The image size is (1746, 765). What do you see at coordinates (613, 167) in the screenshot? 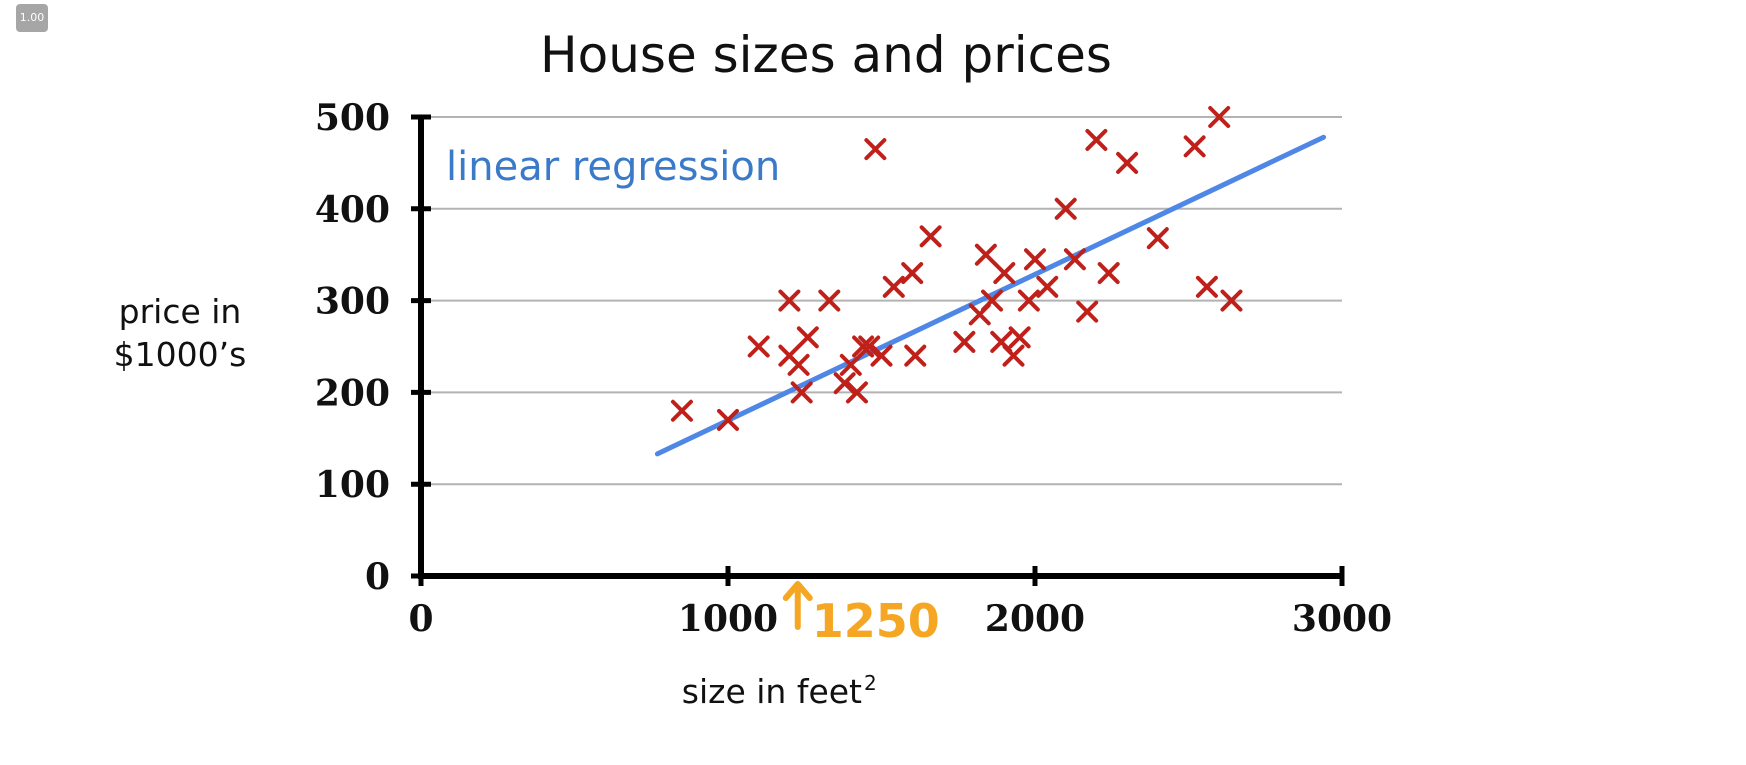
I see `regression-label: linear regression` at bounding box center [613, 167].